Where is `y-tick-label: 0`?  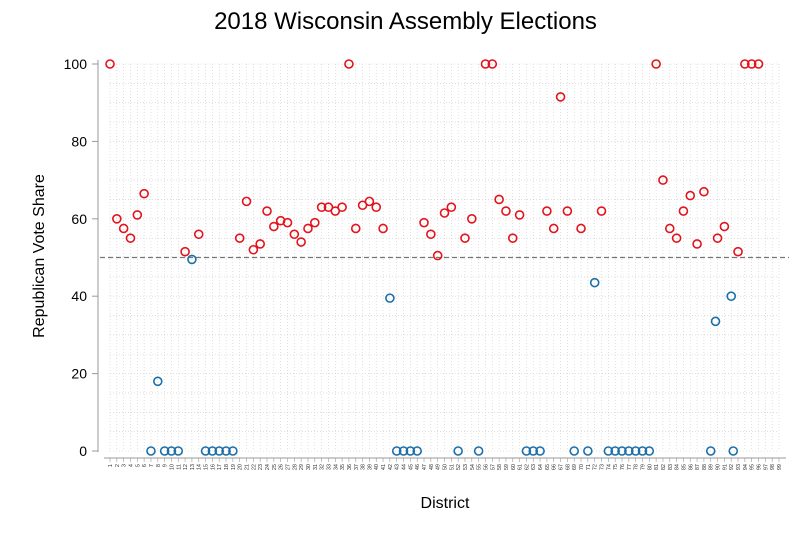 y-tick-label: 0 is located at coordinates (83, 451).